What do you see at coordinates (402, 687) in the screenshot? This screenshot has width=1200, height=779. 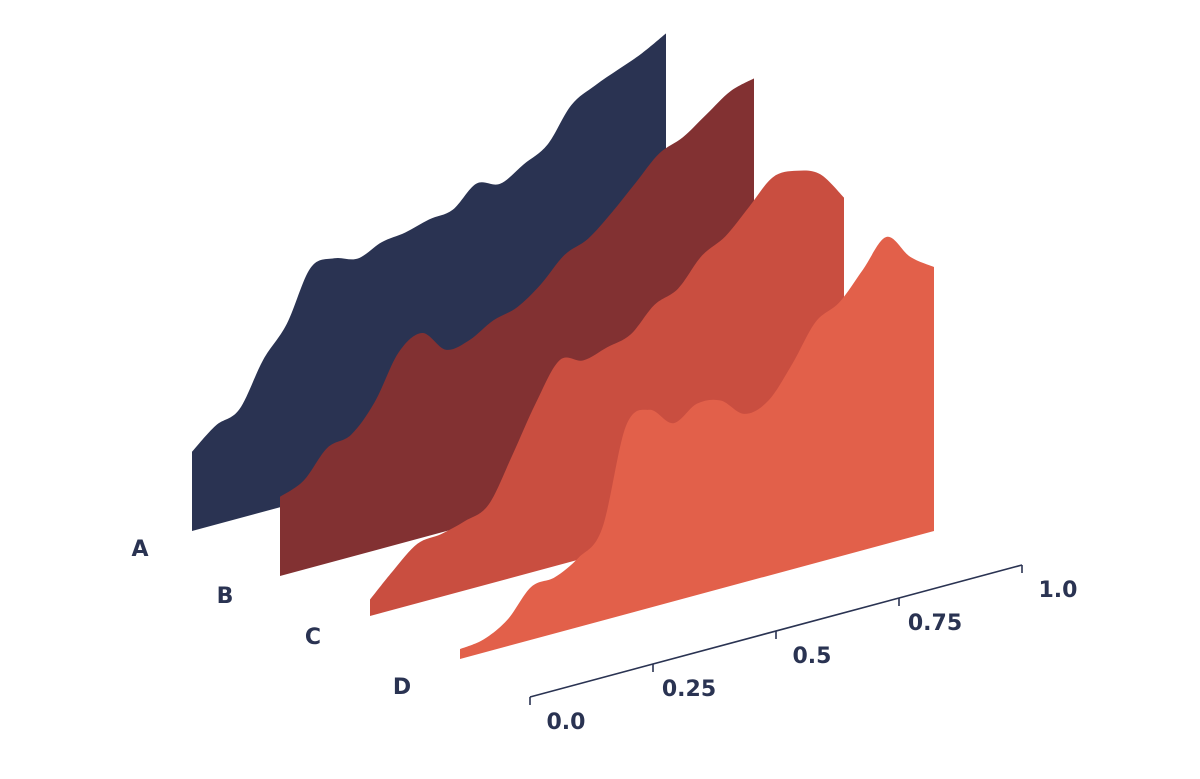 I see `series-label-d: D` at bounding box center [402, 687].